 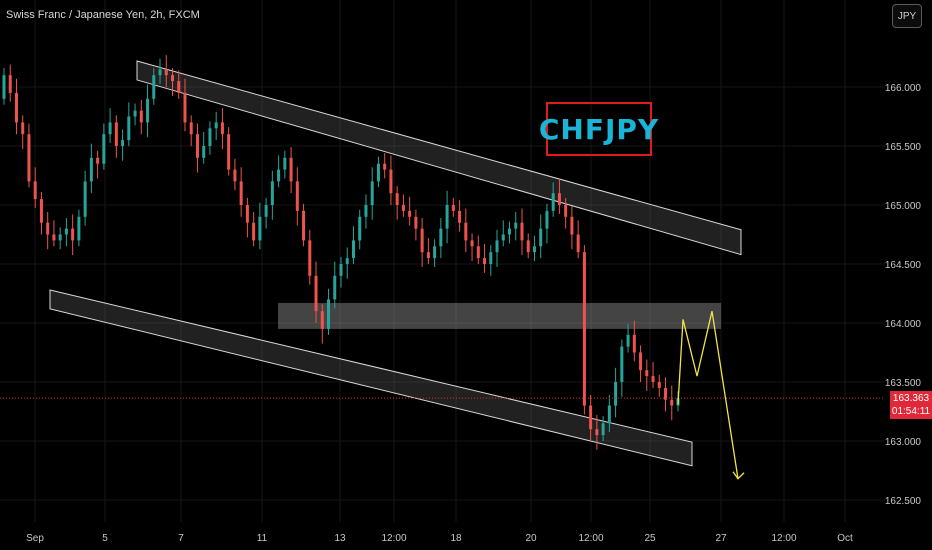 I want to click on time-tick-label: 13, so click(x=340, y=538).